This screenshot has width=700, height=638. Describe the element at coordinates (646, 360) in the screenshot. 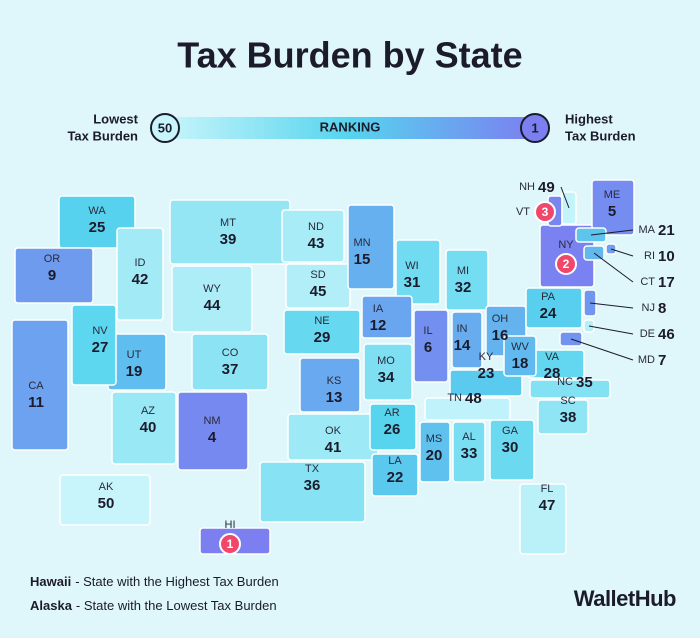

I see `state-abbr: MD` at that location.